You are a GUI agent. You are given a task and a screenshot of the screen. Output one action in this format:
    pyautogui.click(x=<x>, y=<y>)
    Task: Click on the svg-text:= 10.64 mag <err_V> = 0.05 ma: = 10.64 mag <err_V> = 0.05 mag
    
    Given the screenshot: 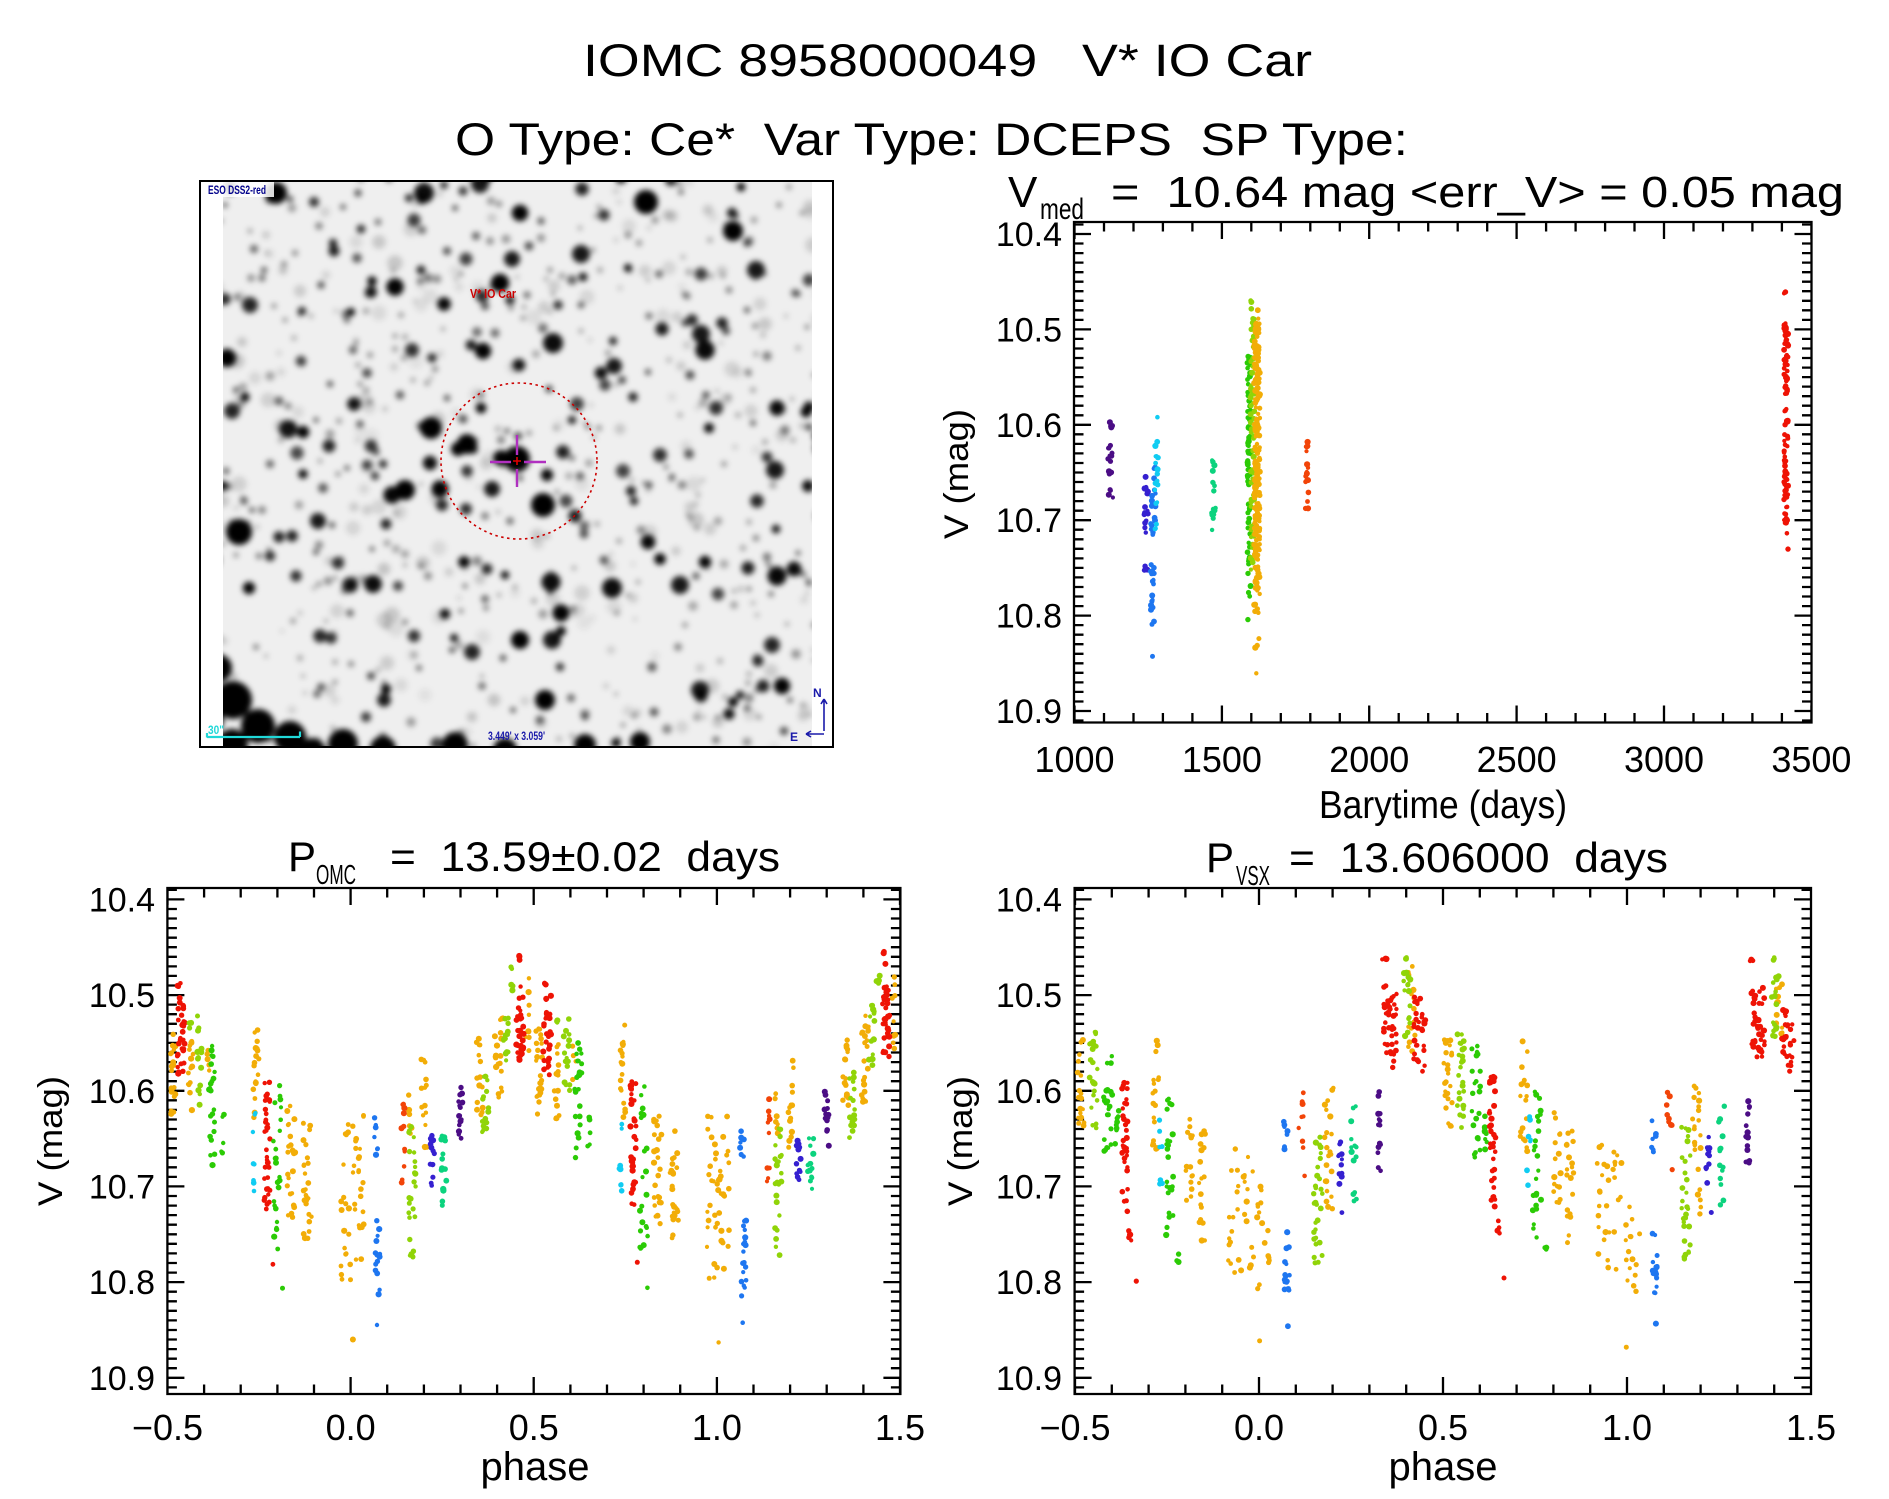 What is the action you would take?
    pyautogui.click(x=1477, y=192)
    